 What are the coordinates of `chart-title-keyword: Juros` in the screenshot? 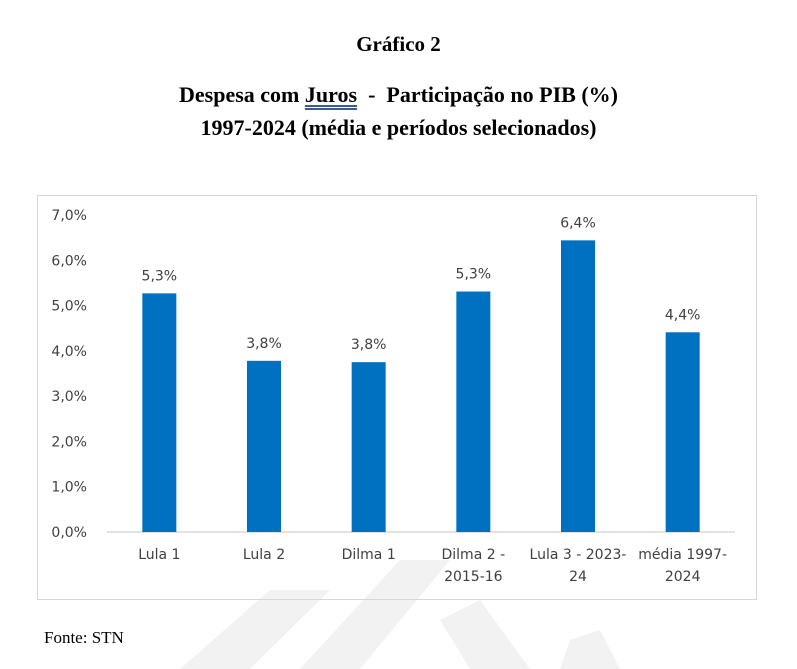 It's located at (331, 94).